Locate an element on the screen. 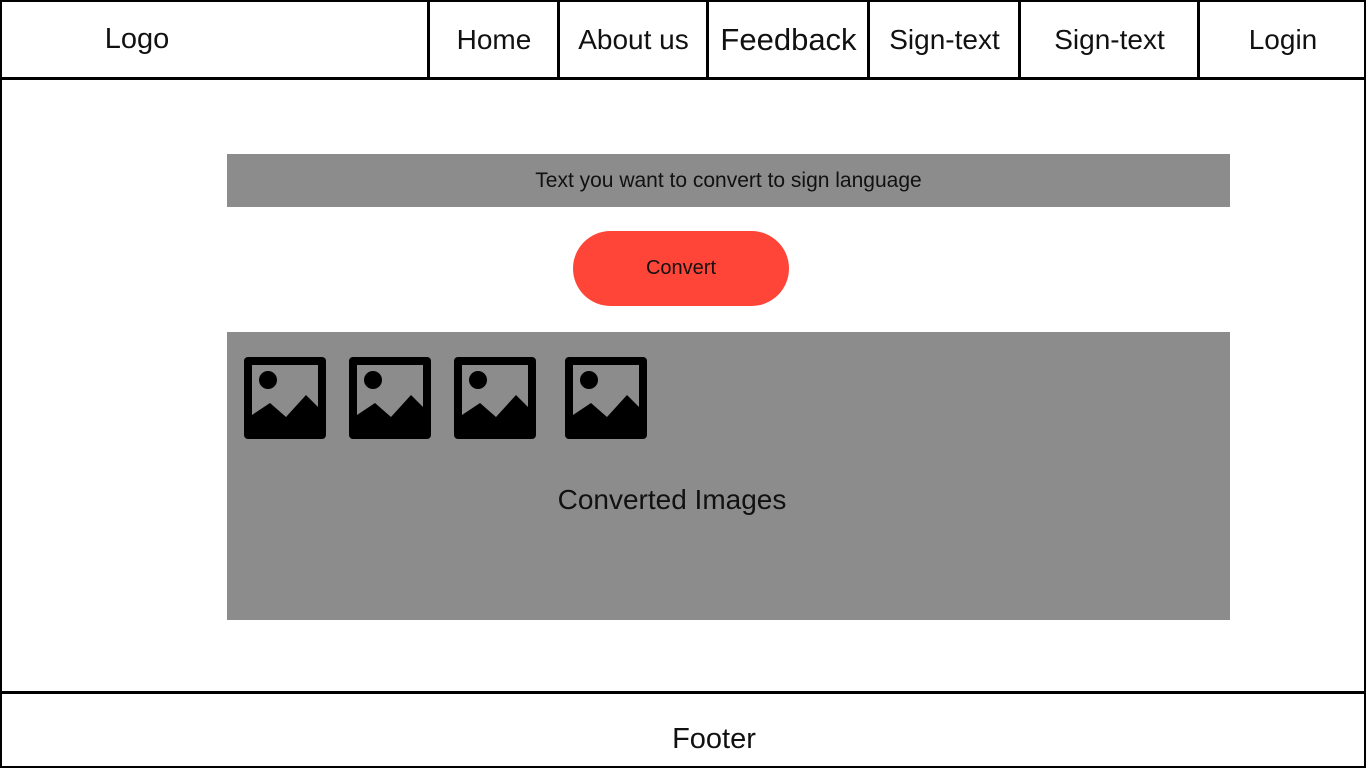  footer: Footer is located at coordinates (684, 730).